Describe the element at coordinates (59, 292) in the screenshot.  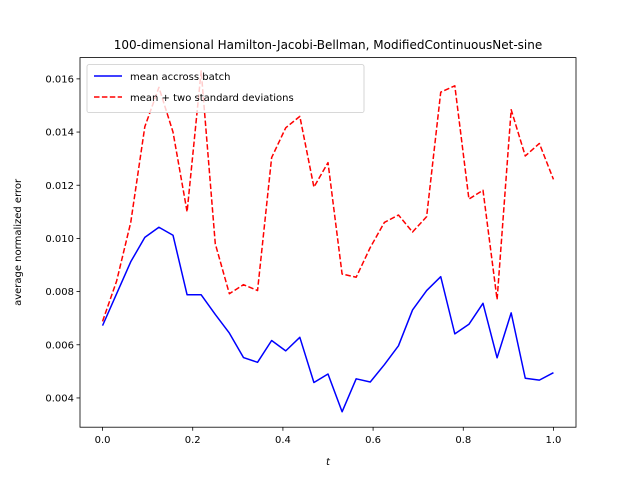
I see `y-tick-label: 0.008` at that location.